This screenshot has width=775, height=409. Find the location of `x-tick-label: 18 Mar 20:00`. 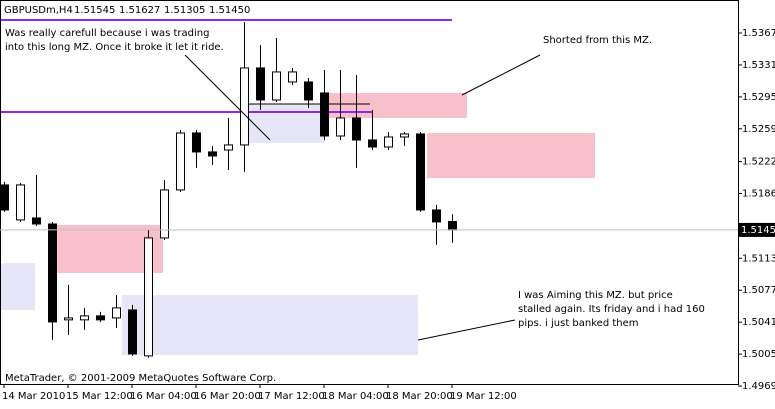

x-tick-label: 18 Mar 20:00 is located at coordinates (419, 396).